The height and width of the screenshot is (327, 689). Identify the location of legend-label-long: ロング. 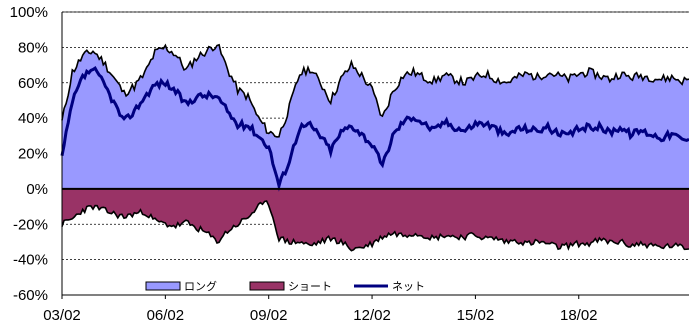
(200, 286).